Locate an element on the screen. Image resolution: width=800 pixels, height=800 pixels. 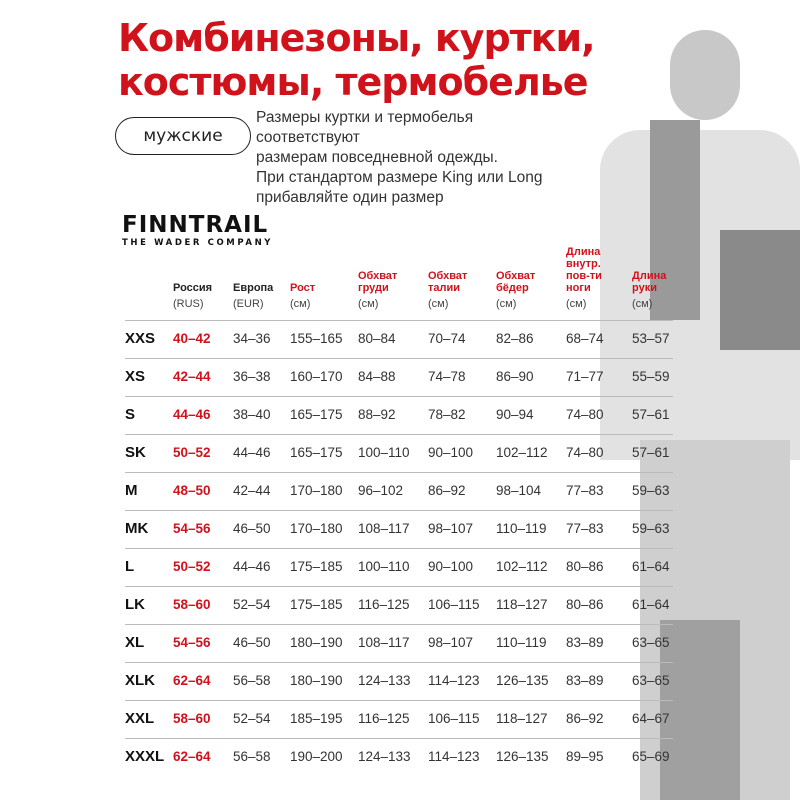
table-cell: 50–52 is located at coordinates (192, 452).